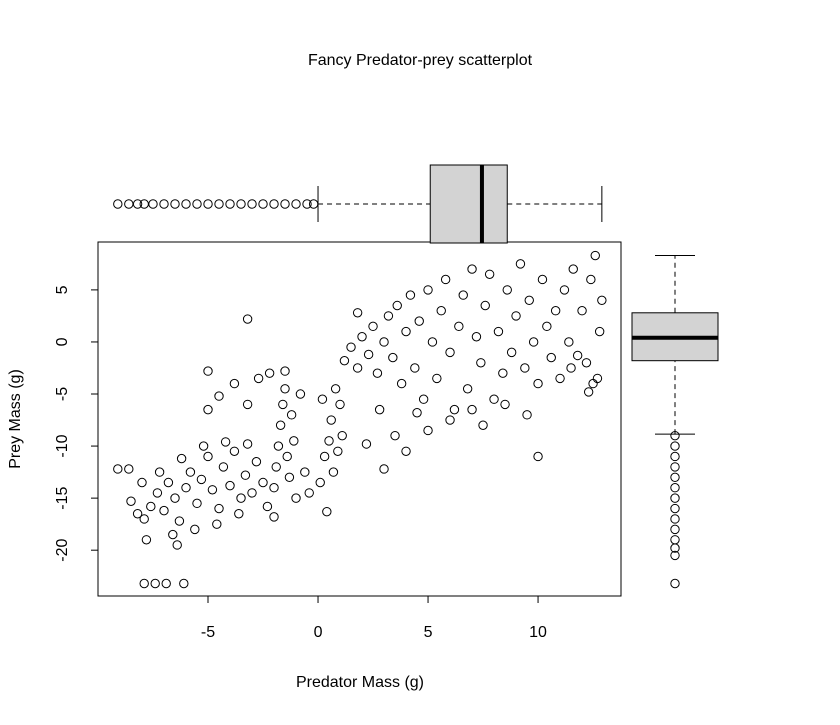  What do you see at coordinates (15, 419) in the screenshot?
I see `y-axis-label: Prey Mass (g)` at bounding box center [15, 419].